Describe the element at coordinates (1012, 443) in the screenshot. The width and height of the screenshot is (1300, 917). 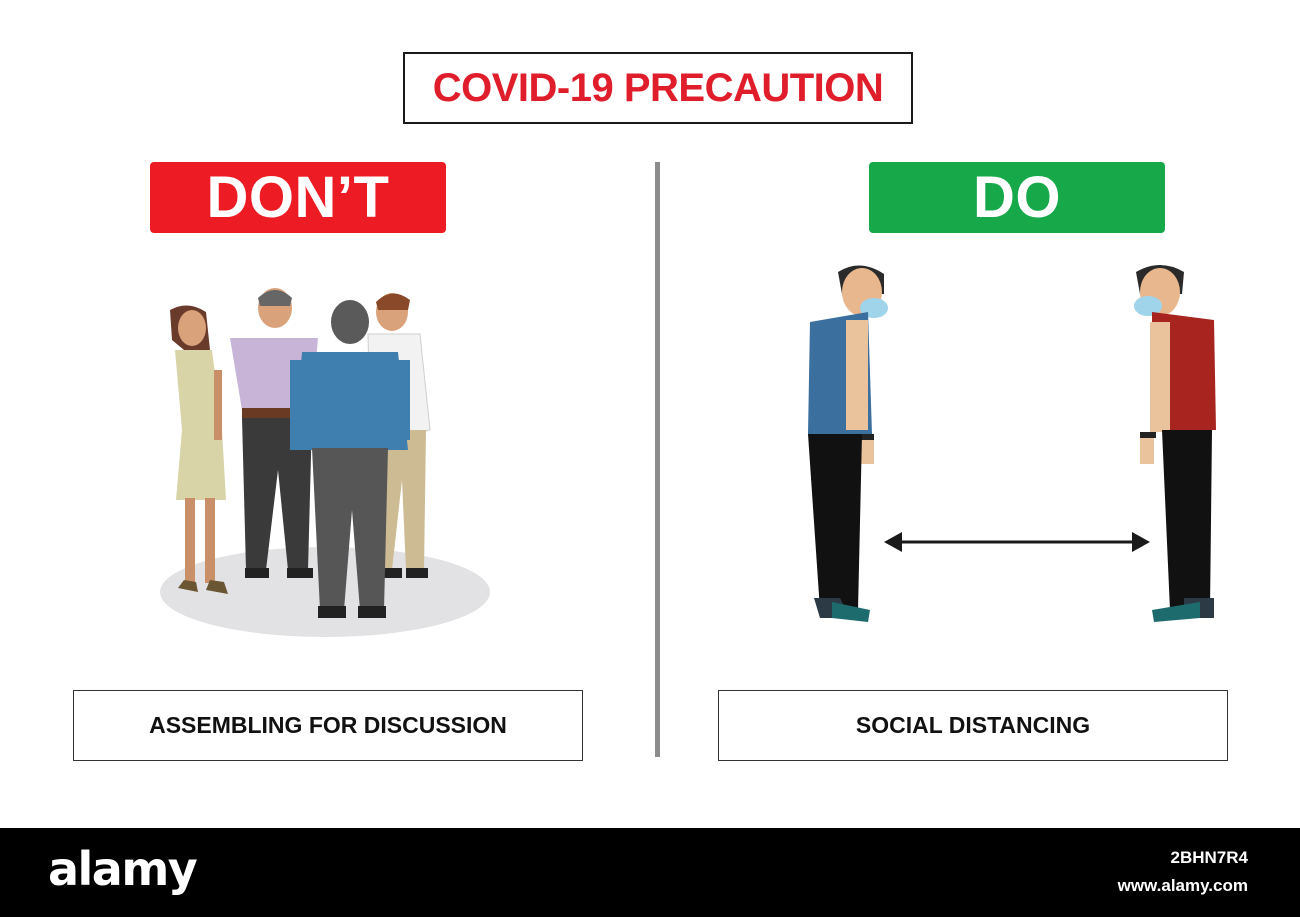
I see `social-distance-icon` at that location.